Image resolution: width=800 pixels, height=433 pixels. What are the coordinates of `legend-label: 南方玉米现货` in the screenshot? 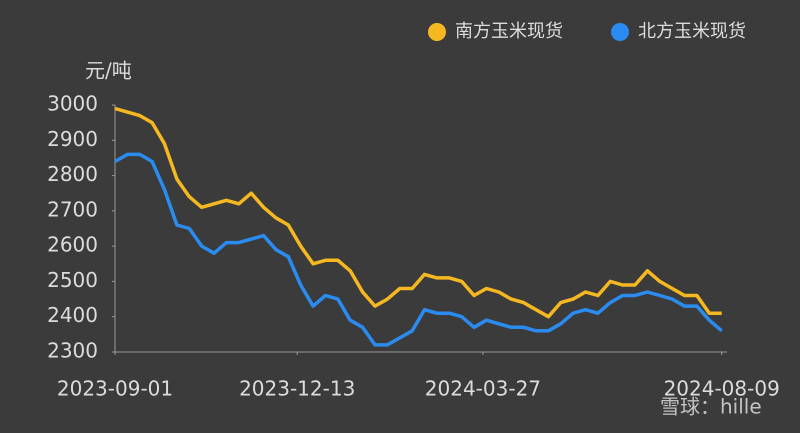 It's located at (509, 31).